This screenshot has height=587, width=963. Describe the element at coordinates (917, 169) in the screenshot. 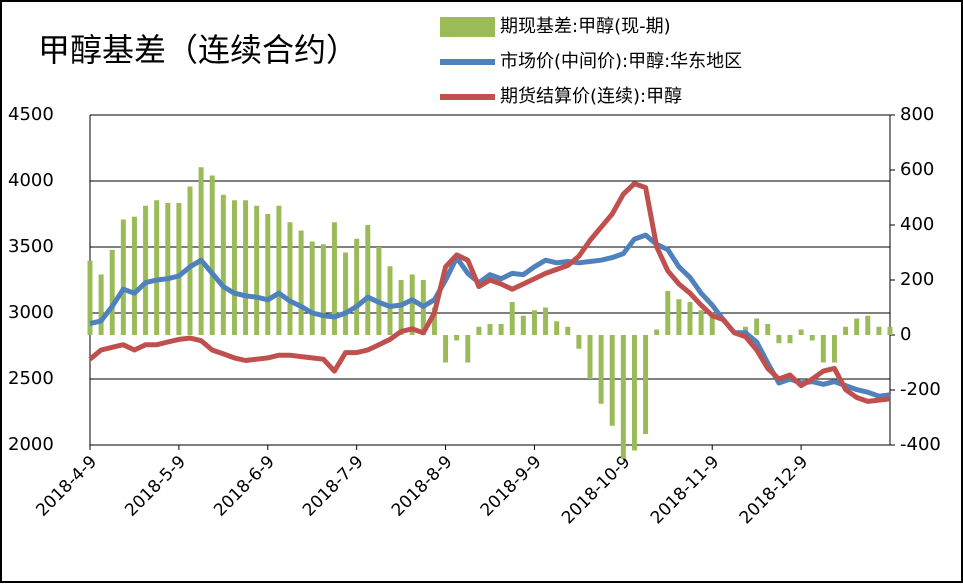

I see `y2-tick-label: 600` at that location.